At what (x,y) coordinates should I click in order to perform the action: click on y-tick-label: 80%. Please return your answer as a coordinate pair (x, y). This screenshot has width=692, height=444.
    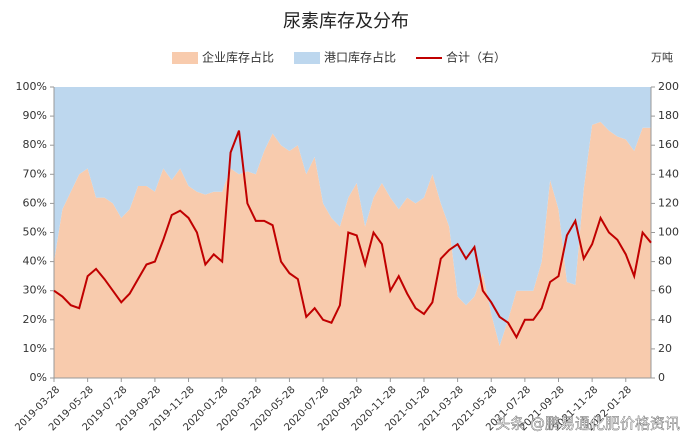
    Looking at the image, I should click on (35, 144).